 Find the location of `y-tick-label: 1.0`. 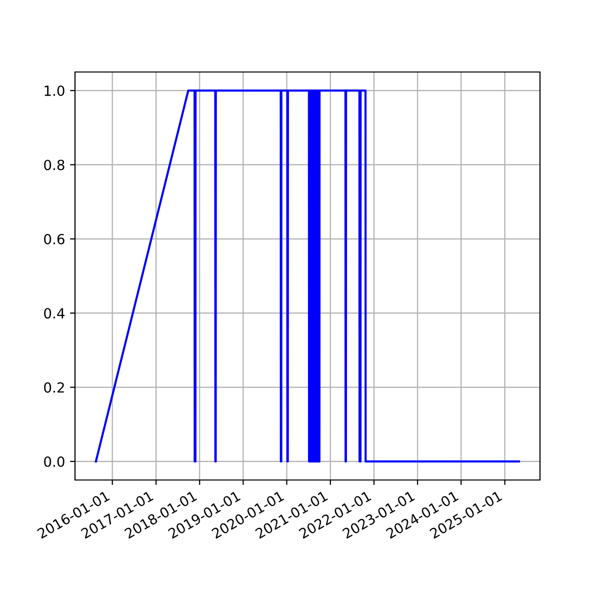

y-tick-label: 1.0 is located at coordinates (54, 91).